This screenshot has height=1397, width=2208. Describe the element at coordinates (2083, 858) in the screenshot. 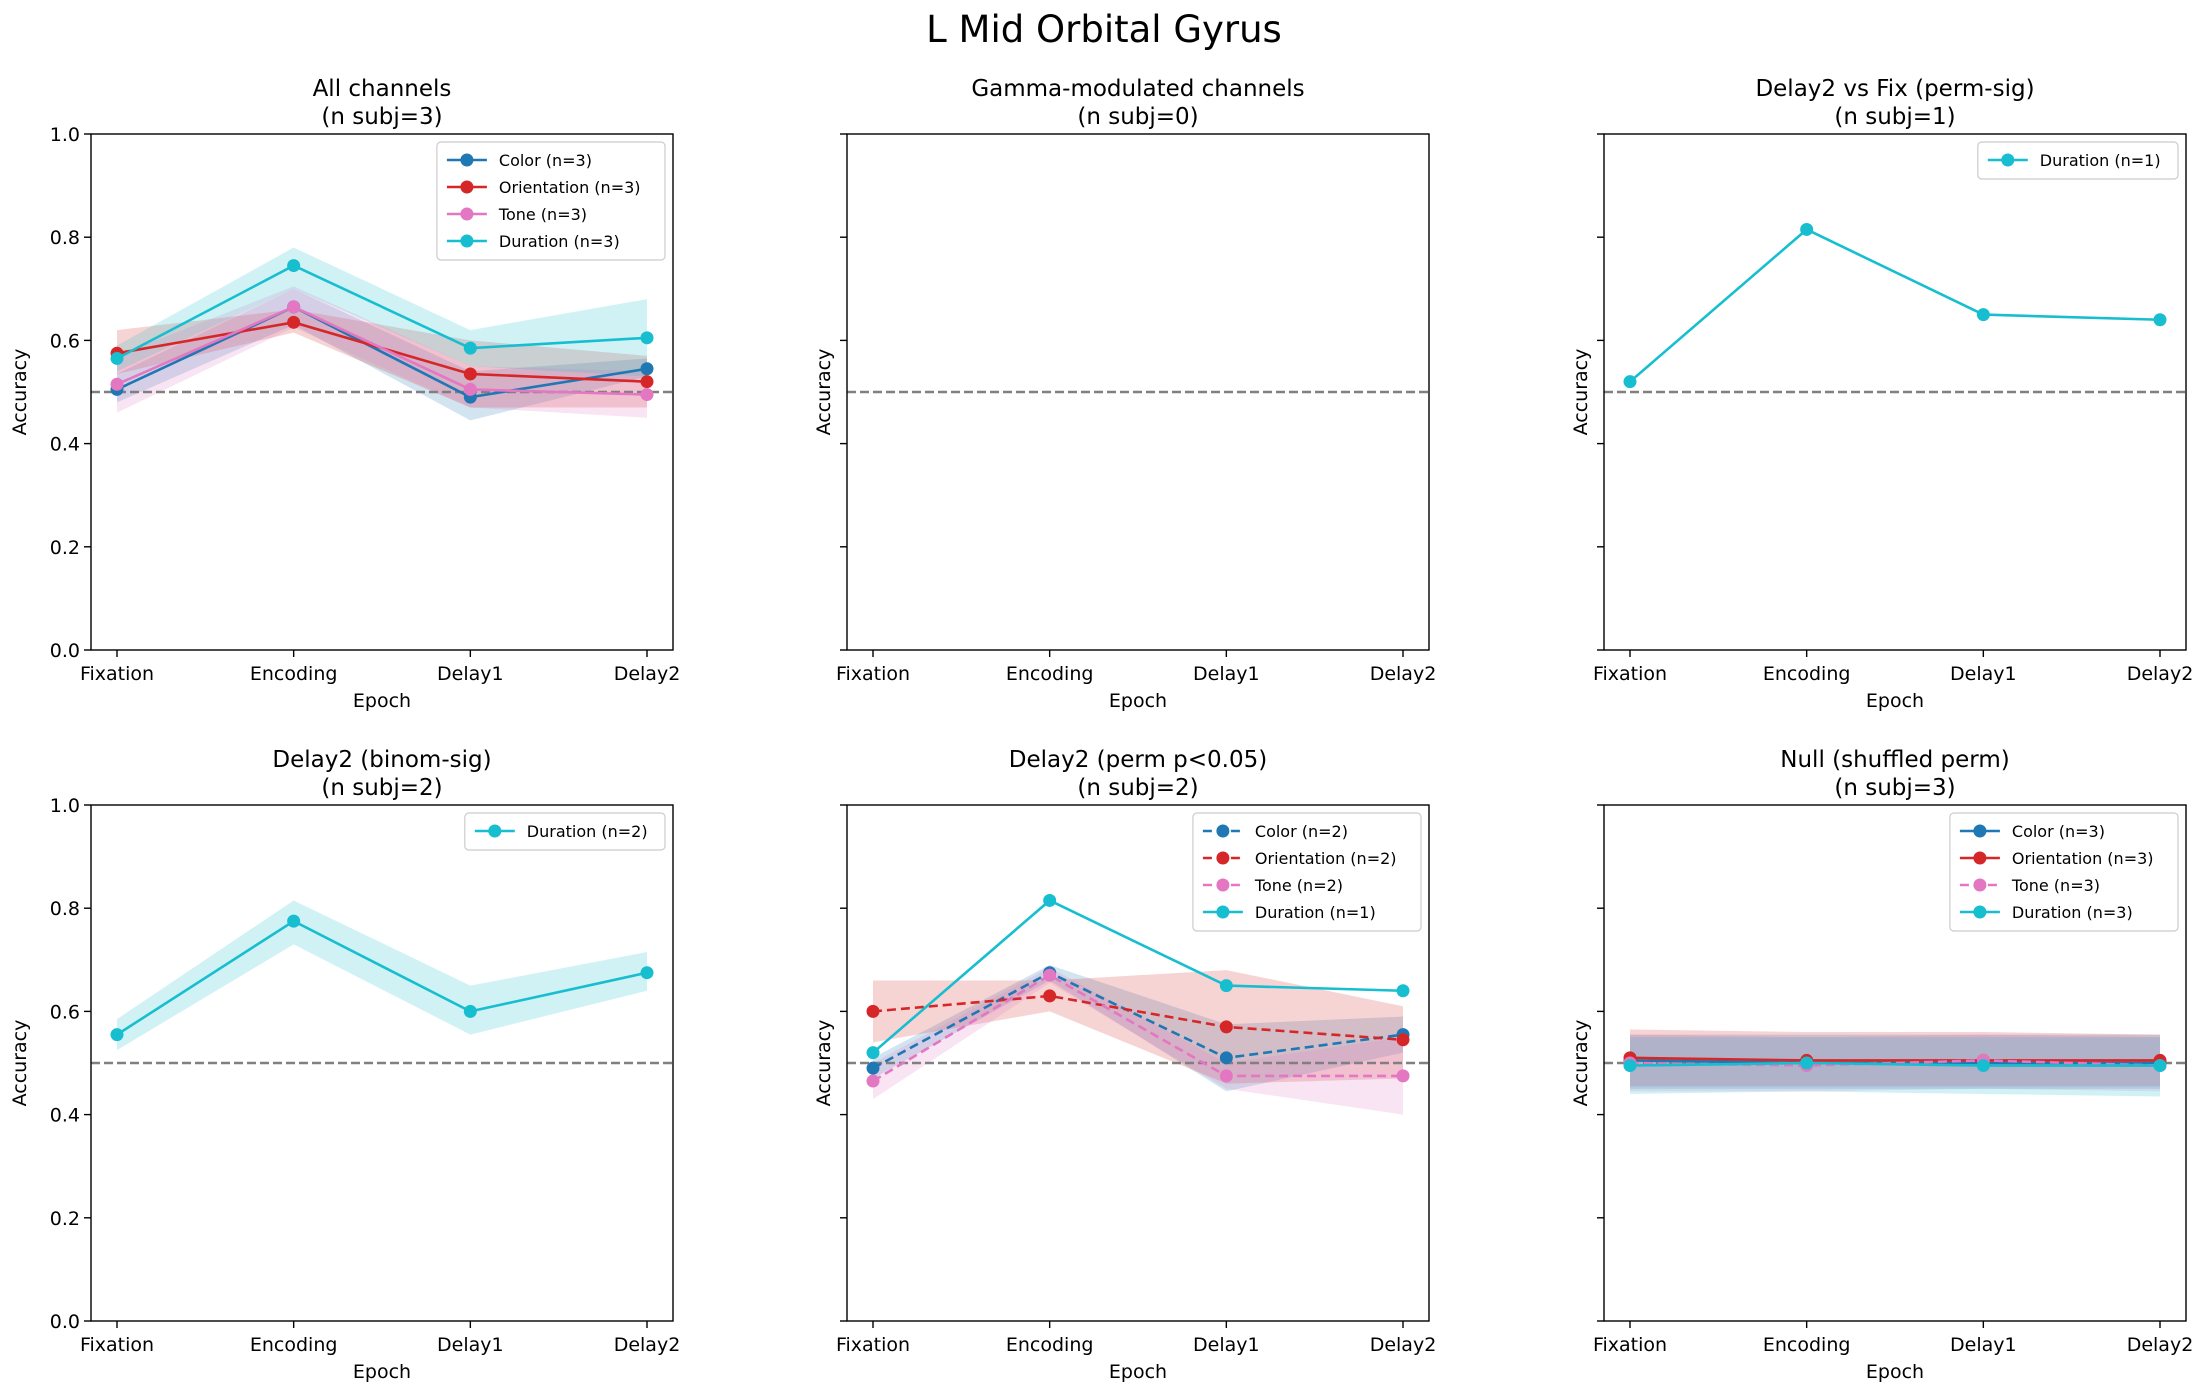

I see `legend-label: Orientation (n=3)` at that location.